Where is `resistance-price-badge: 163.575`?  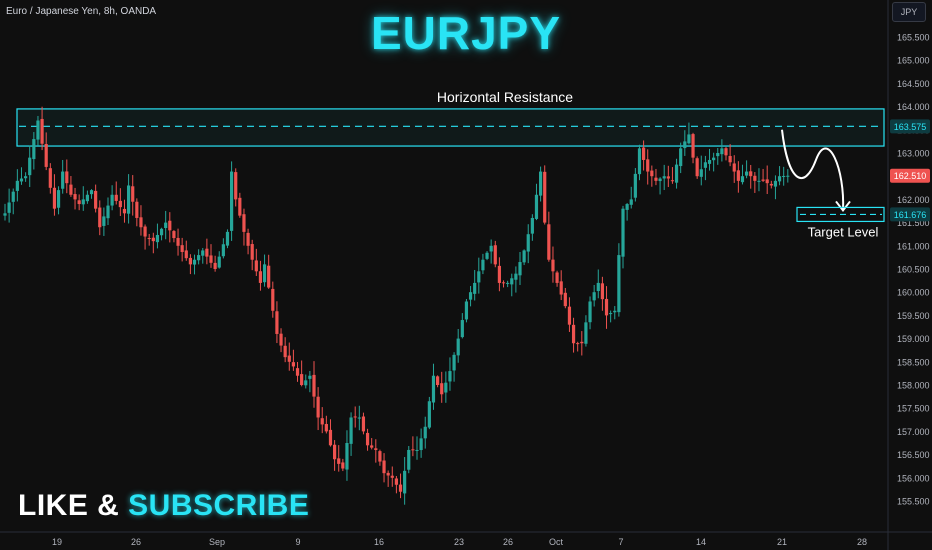 resistance-price-badge: 163.575 is located at coordinates (910, 127).